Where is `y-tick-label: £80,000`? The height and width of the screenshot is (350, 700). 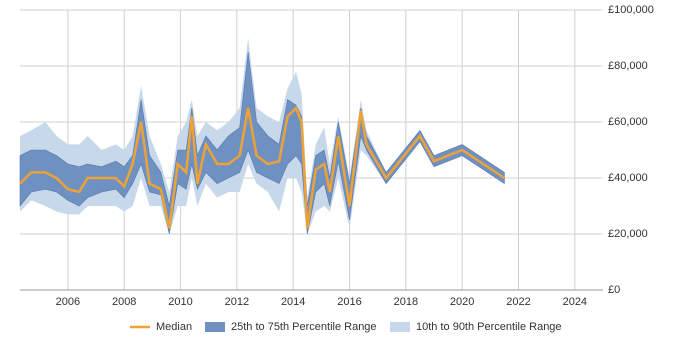 y-tick-label: £80,000 is located at coordinates (628, 66).